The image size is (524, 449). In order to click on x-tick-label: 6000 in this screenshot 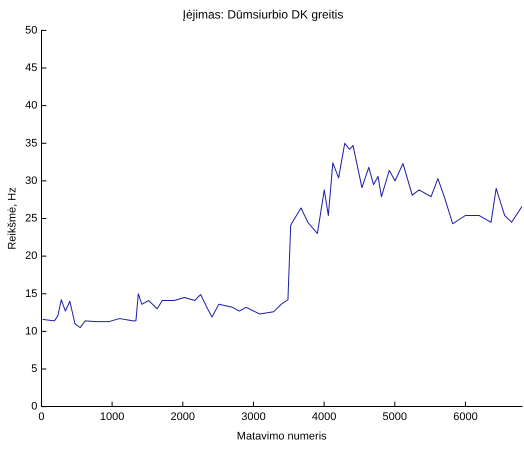, I will do `click(465, 417)`.